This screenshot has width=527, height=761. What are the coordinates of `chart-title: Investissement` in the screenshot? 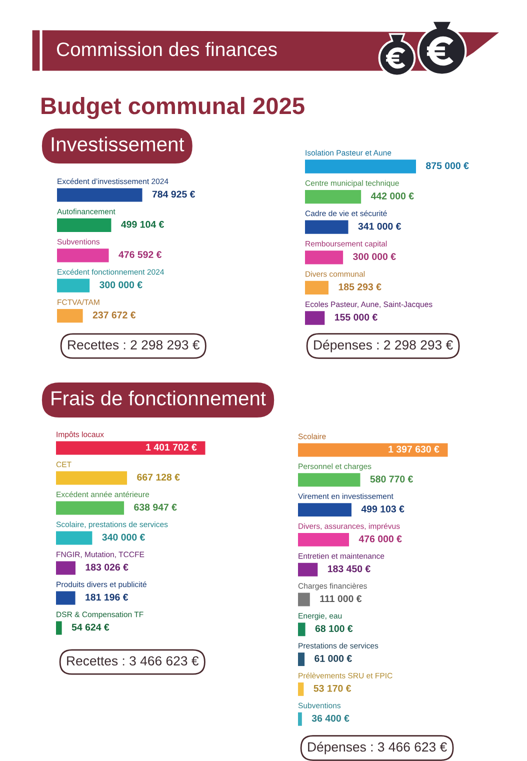 It's located at (118, 144).